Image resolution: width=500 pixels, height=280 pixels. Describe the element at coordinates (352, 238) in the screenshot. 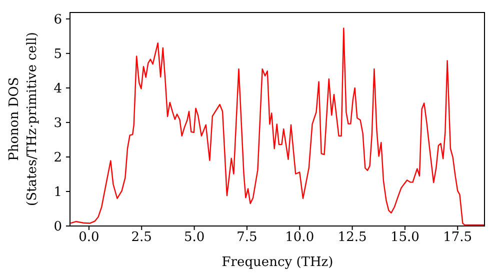

I see `x-tick-label: 12.5` at that location.